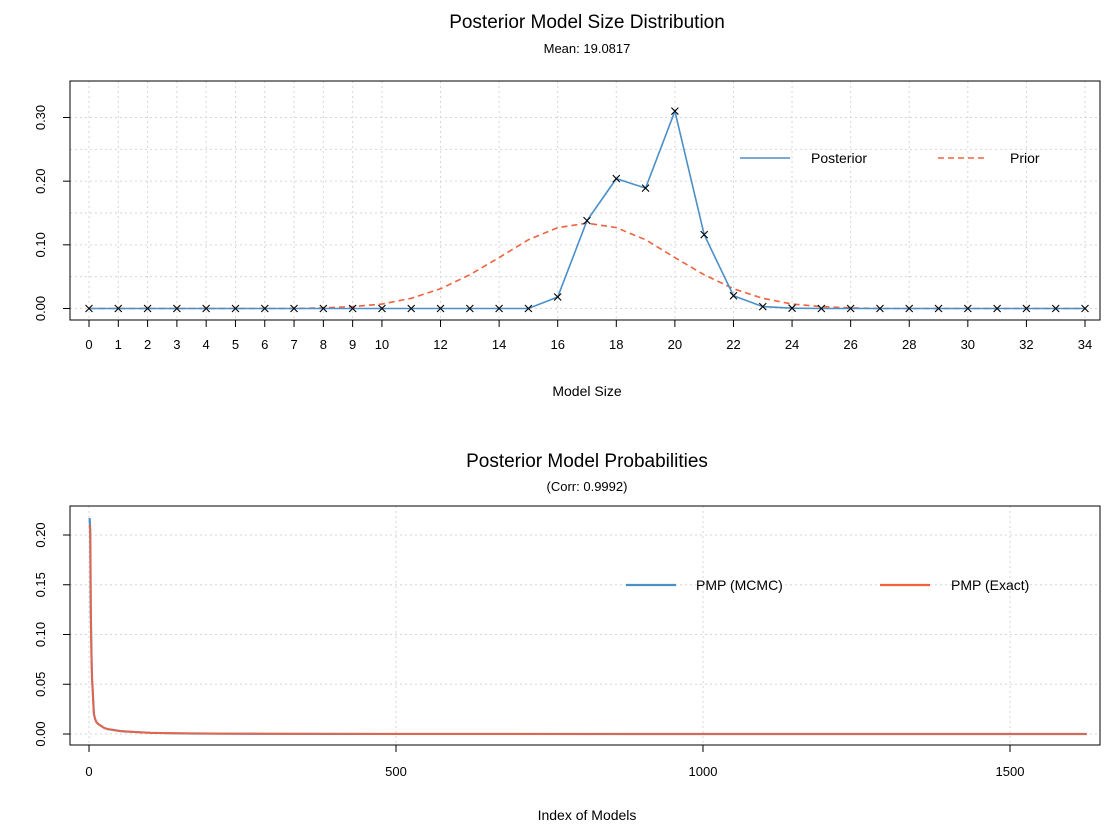 This screenshot has width=1114, height=825. I want to click on chart1-xtick-label: 7, so click(293, 344).